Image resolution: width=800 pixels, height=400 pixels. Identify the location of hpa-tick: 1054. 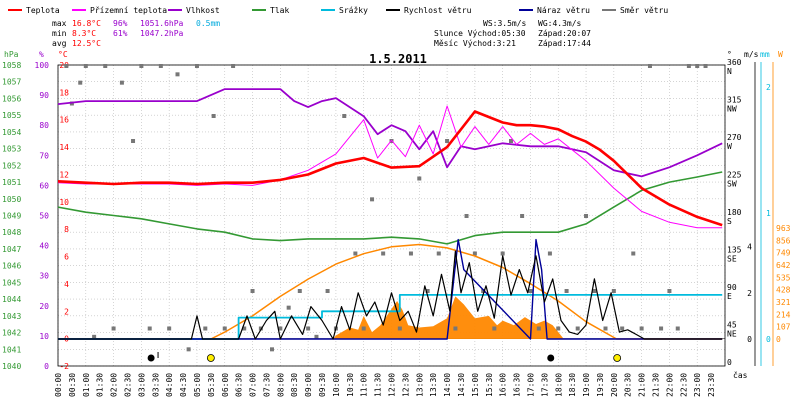
(11, 132).